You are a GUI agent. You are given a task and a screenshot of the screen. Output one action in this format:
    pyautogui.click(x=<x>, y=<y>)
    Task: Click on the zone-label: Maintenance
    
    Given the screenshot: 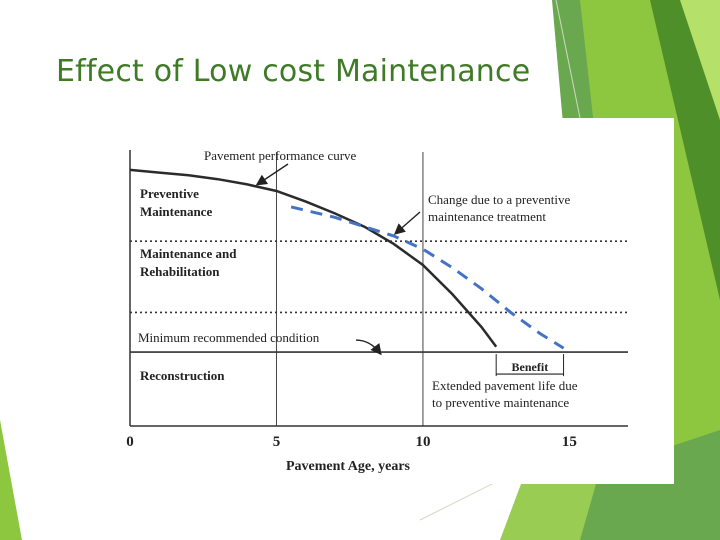 What is the action you would take?
    pyautogui.click(x=176, y=211)
    